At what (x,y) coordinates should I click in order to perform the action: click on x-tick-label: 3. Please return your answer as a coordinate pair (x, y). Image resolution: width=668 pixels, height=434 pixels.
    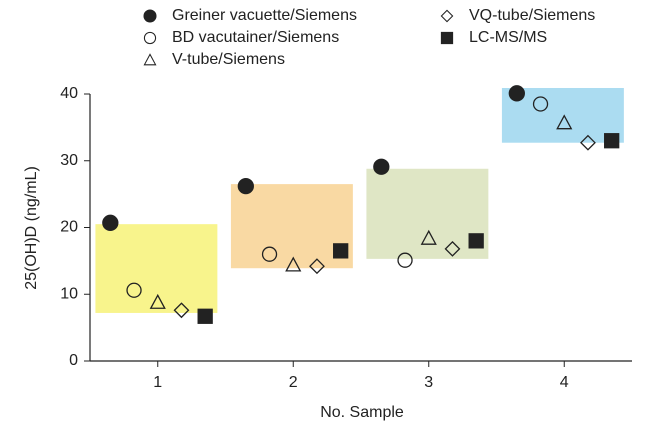
    Looking at the image, I should click on (428, 382).